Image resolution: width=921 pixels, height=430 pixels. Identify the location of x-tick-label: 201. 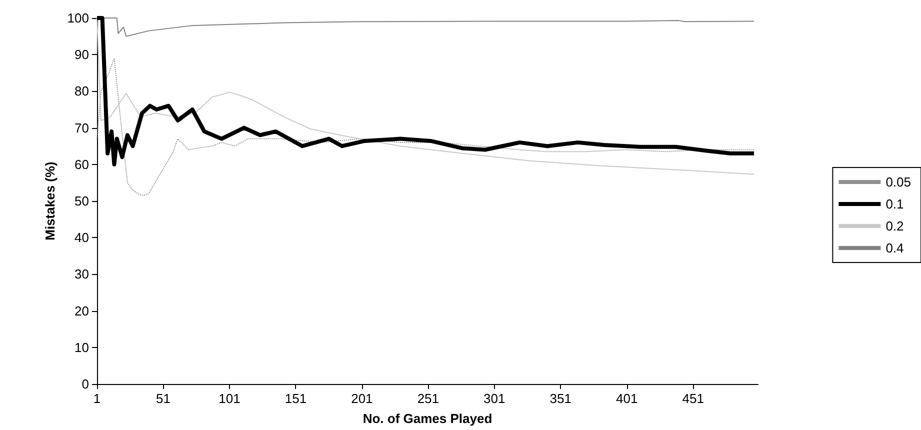
(362, 398).